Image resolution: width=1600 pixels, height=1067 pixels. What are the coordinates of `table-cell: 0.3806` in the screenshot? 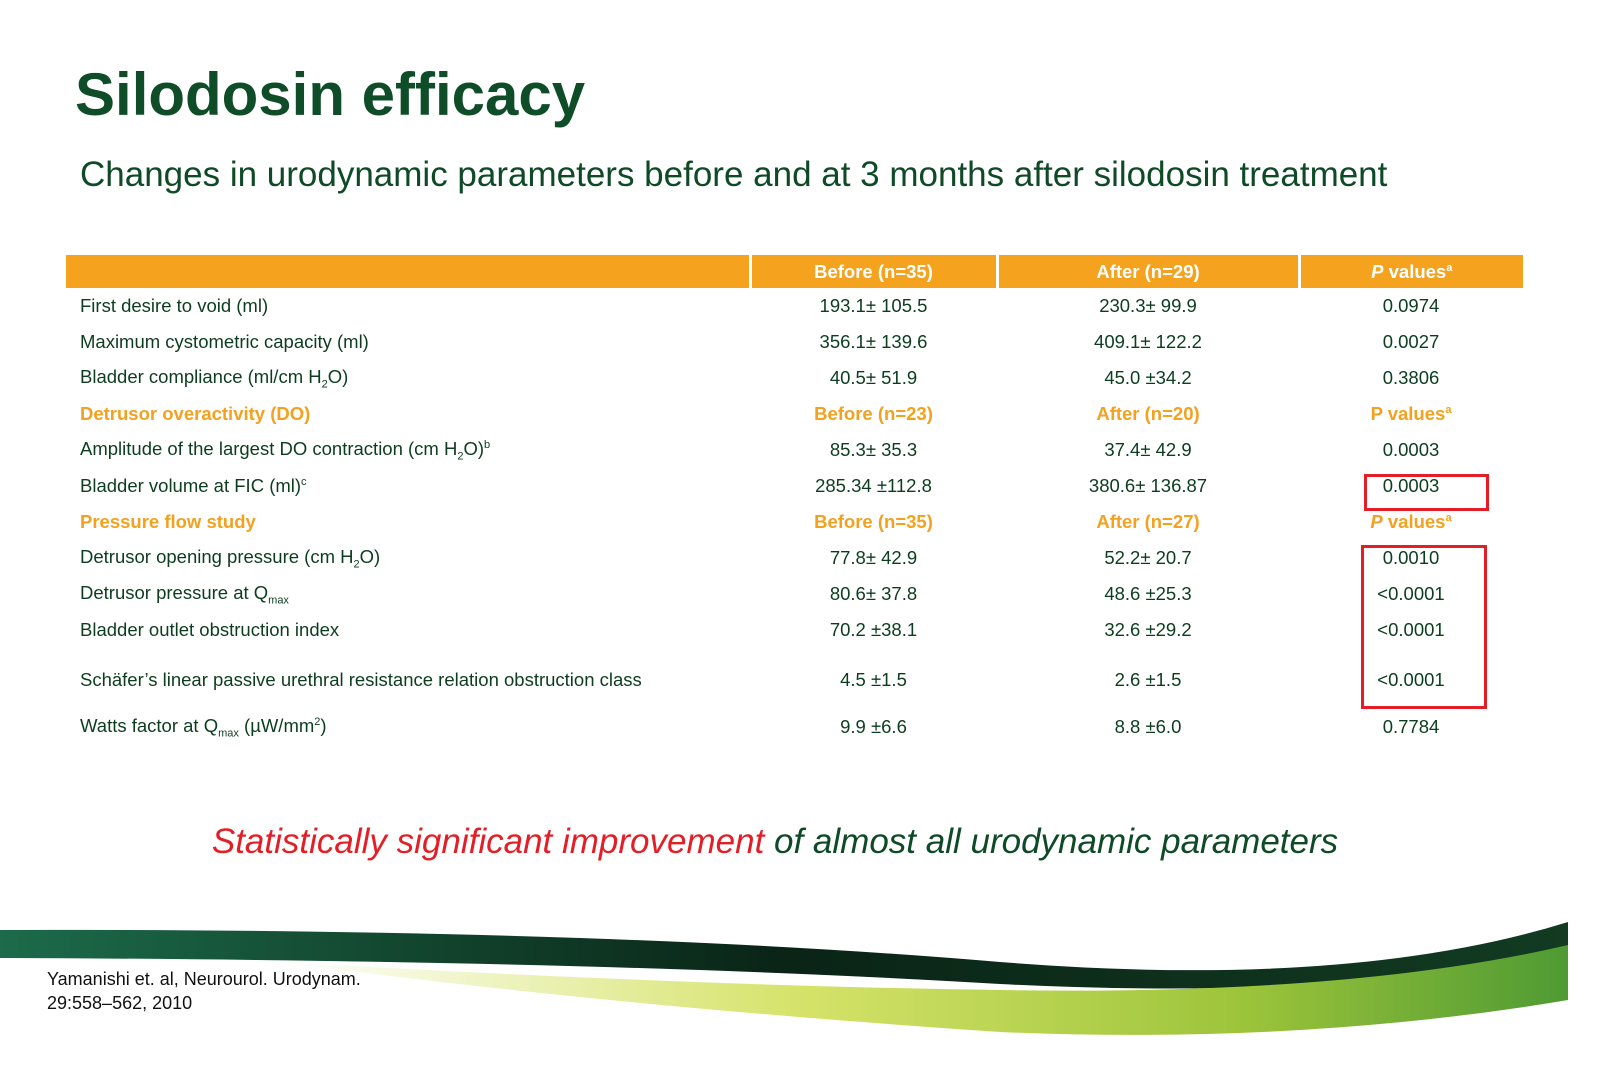 It's located at (1411, 377).